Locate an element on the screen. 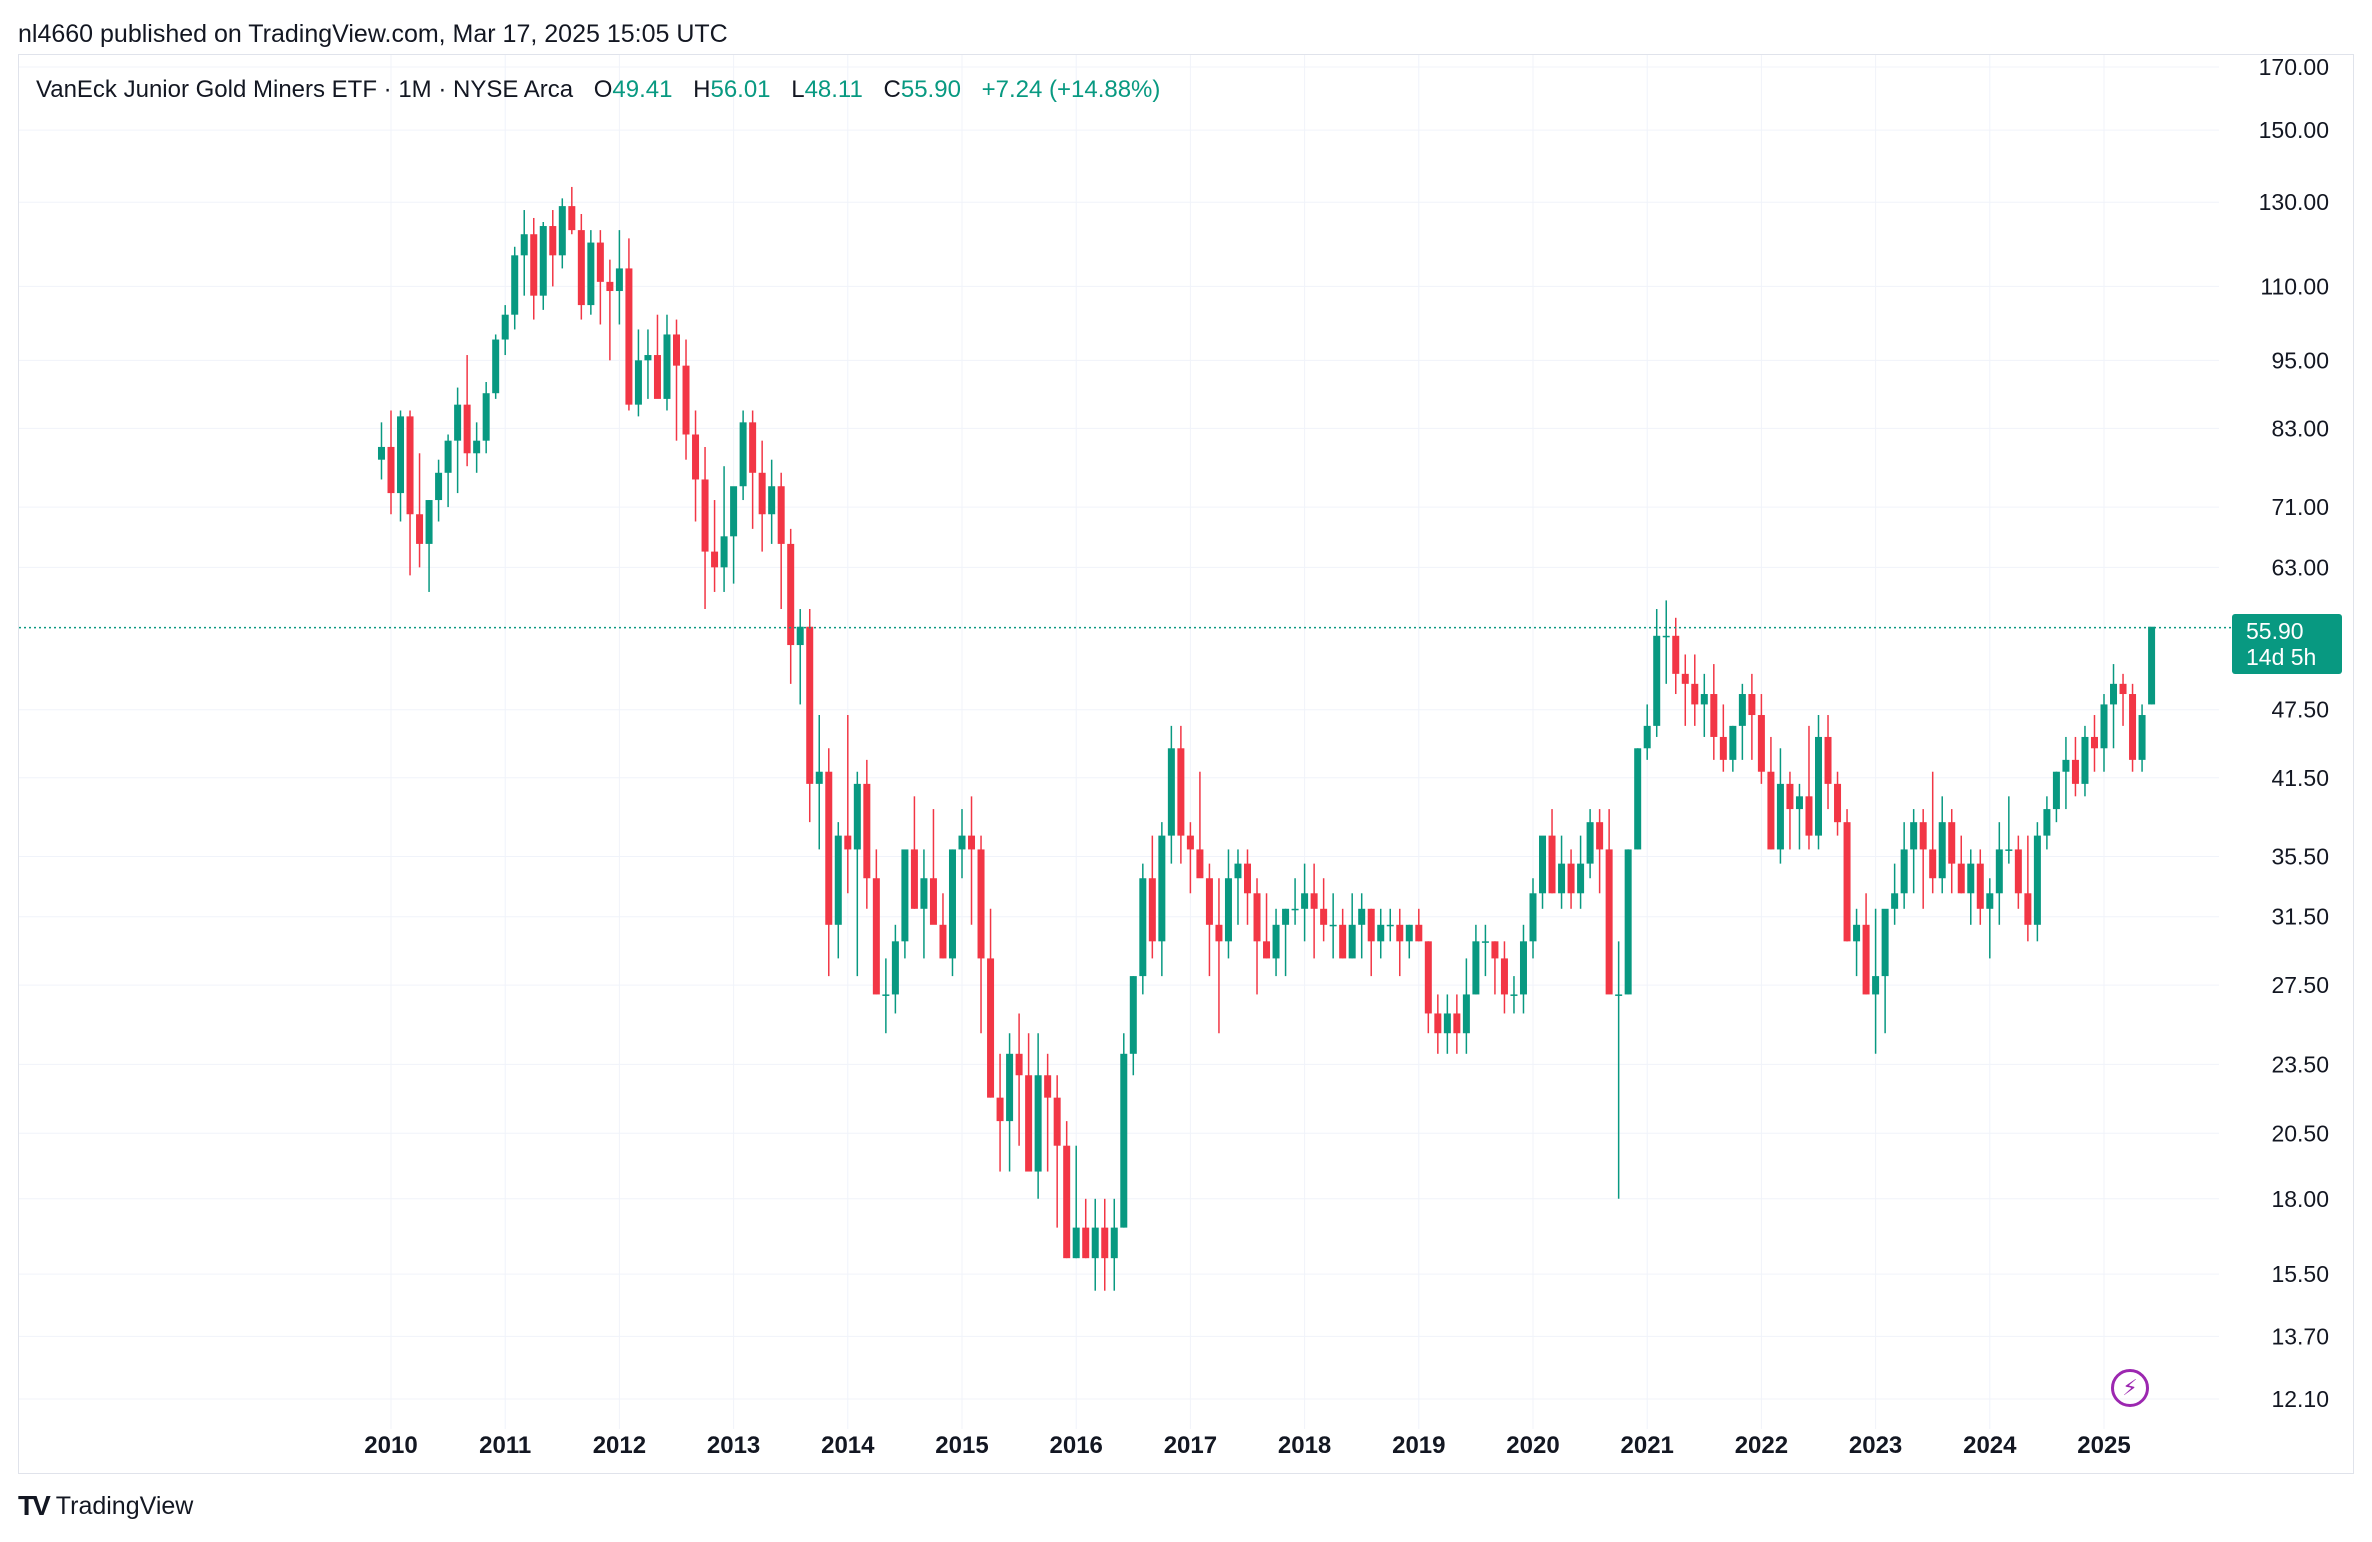  time-tick-label: 2024 is located at coordinates (1990, 1445).